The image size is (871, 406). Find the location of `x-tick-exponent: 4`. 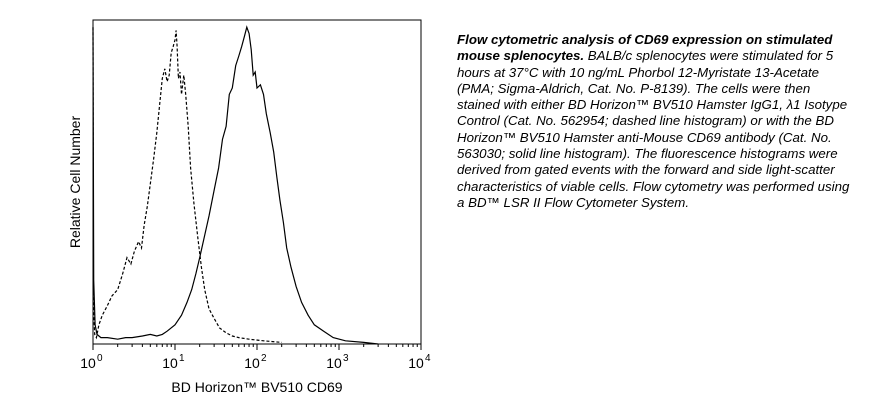

x-tick-exponent: 4 is located at coordinates (428, 358).